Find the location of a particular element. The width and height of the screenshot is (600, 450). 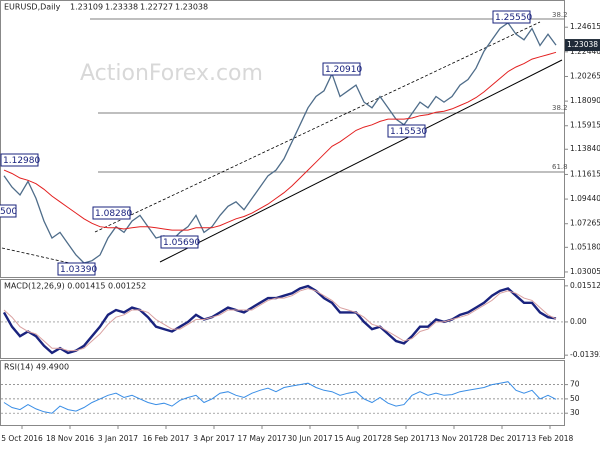

y-tick-label: 1.24615 is located at coordinates (585, 26).